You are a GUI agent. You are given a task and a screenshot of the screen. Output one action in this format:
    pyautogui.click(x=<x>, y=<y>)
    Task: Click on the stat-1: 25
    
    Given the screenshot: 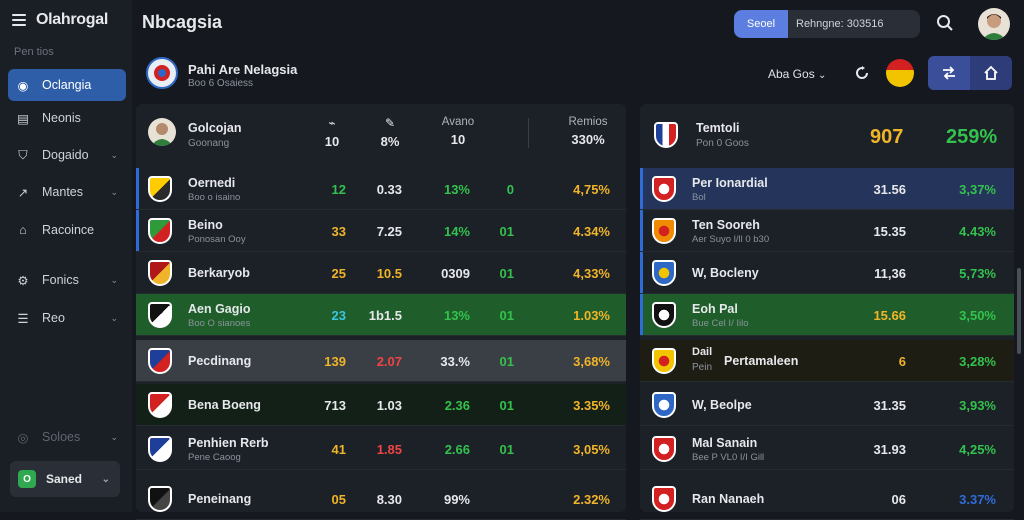 What is the action you would take?
    pyautogui.click(x=338, y=273)
    